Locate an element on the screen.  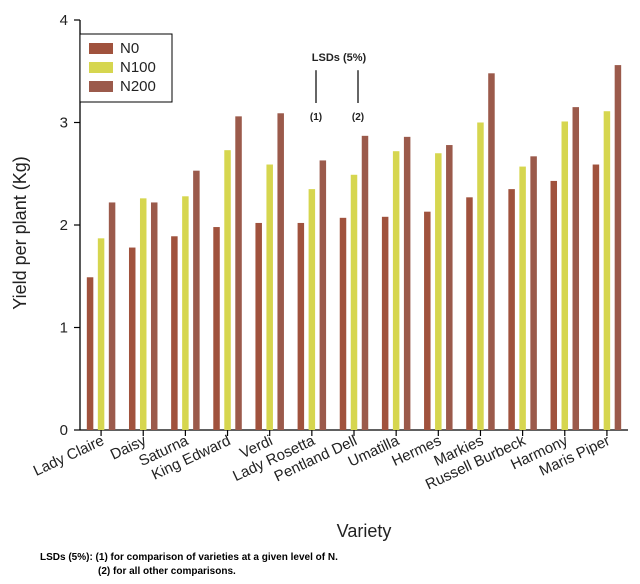
bar-n0-umatilla is located at coordinates (385, 323).